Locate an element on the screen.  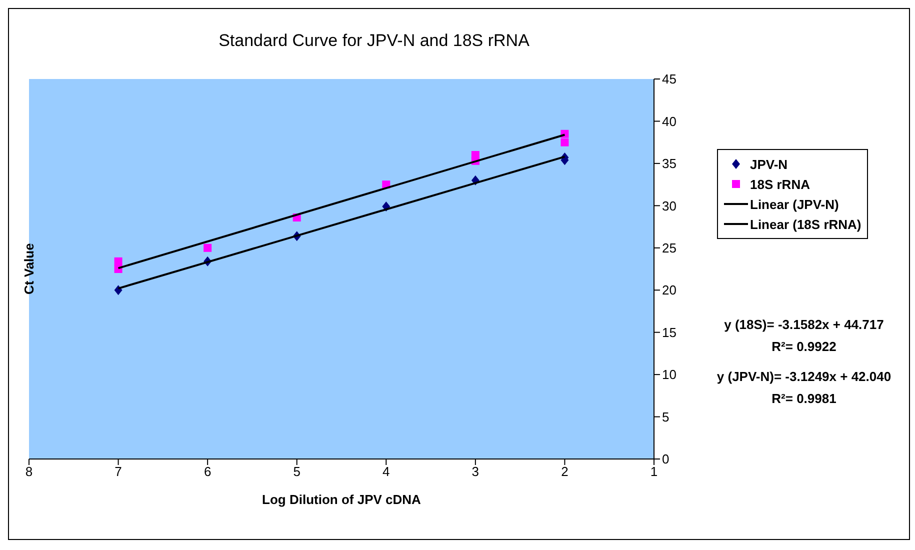
x-tick-label: 7 is located at coordinates (118, 472).